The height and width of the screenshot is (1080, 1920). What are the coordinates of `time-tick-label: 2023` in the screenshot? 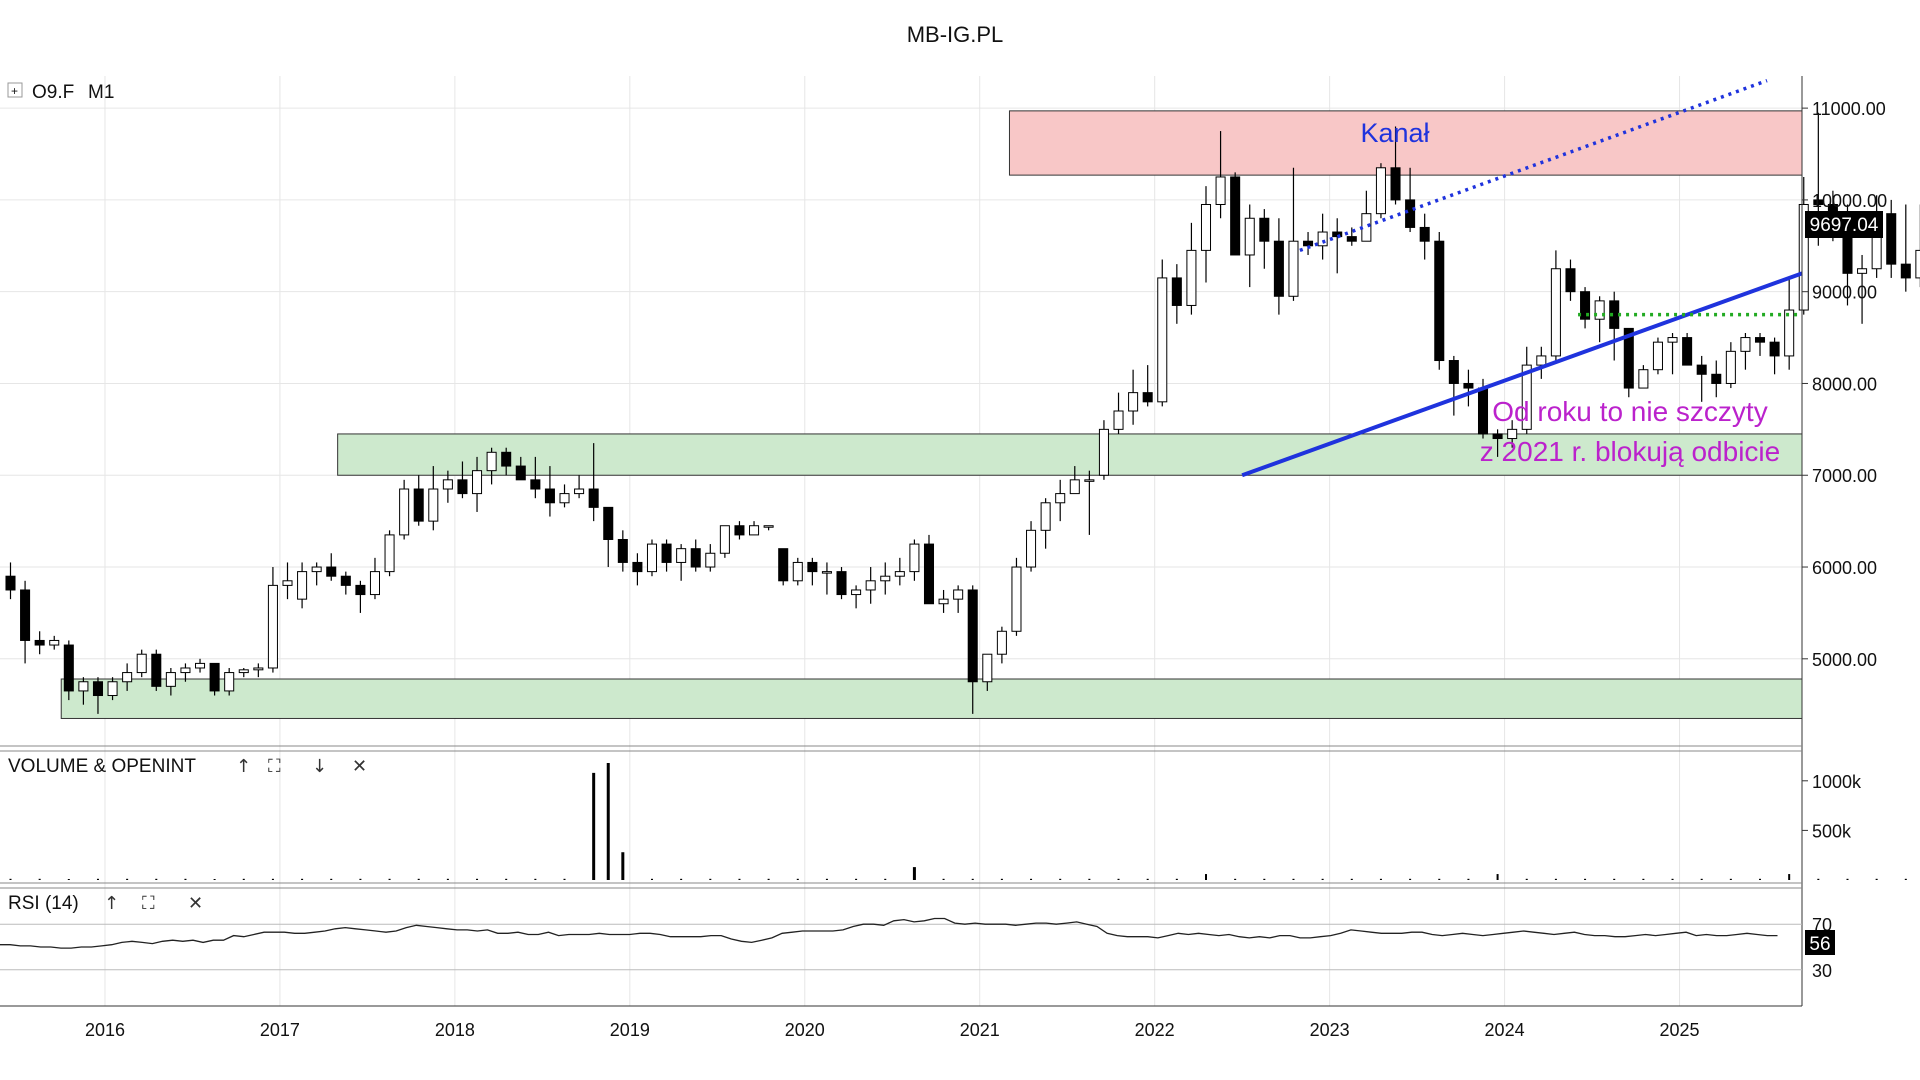 It's located at (1330, 1030).